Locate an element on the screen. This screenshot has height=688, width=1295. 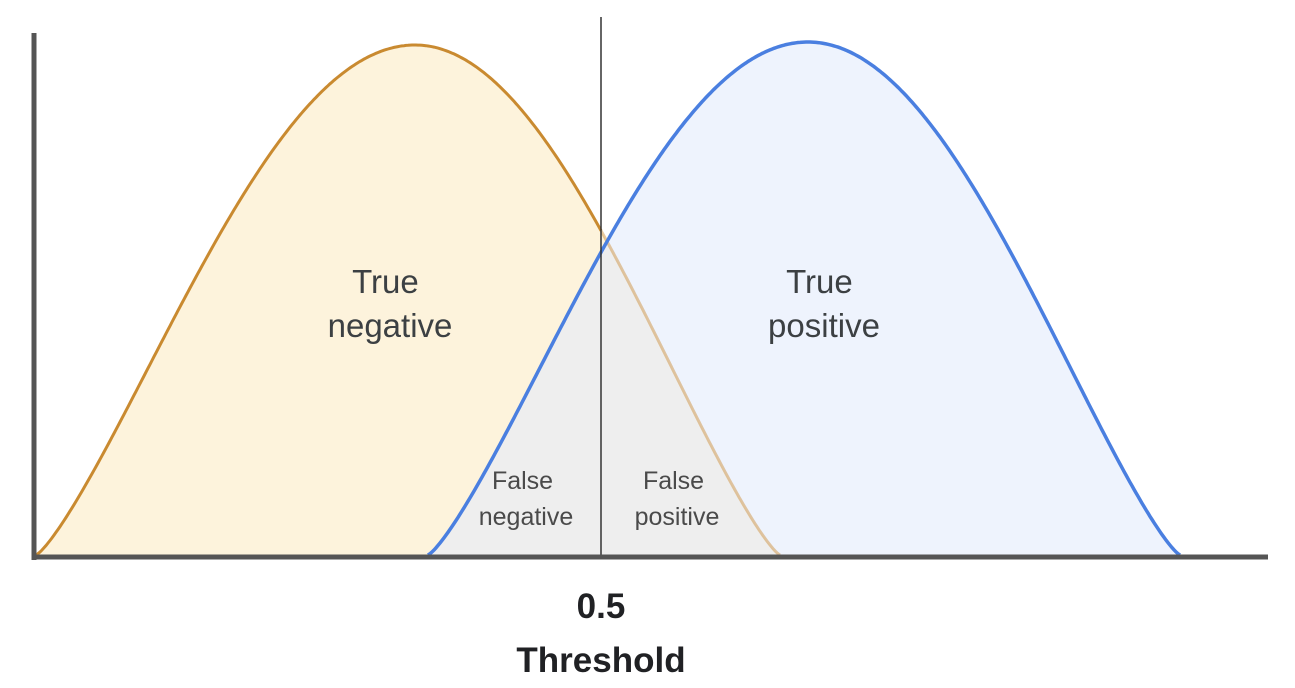
true-positive-label: True positive is located at coordinates (824, 303).